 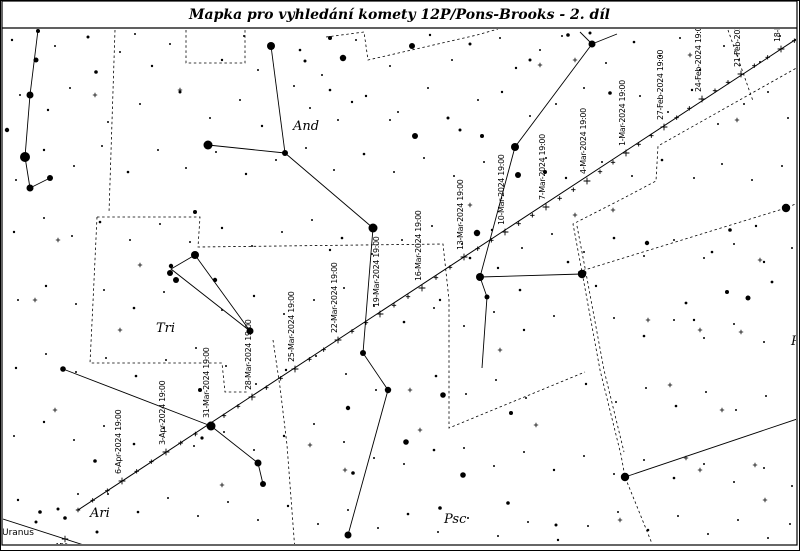 I want to click on comet-date-label: 31-Mar-2024 19:00, so click(x=206, y=382).